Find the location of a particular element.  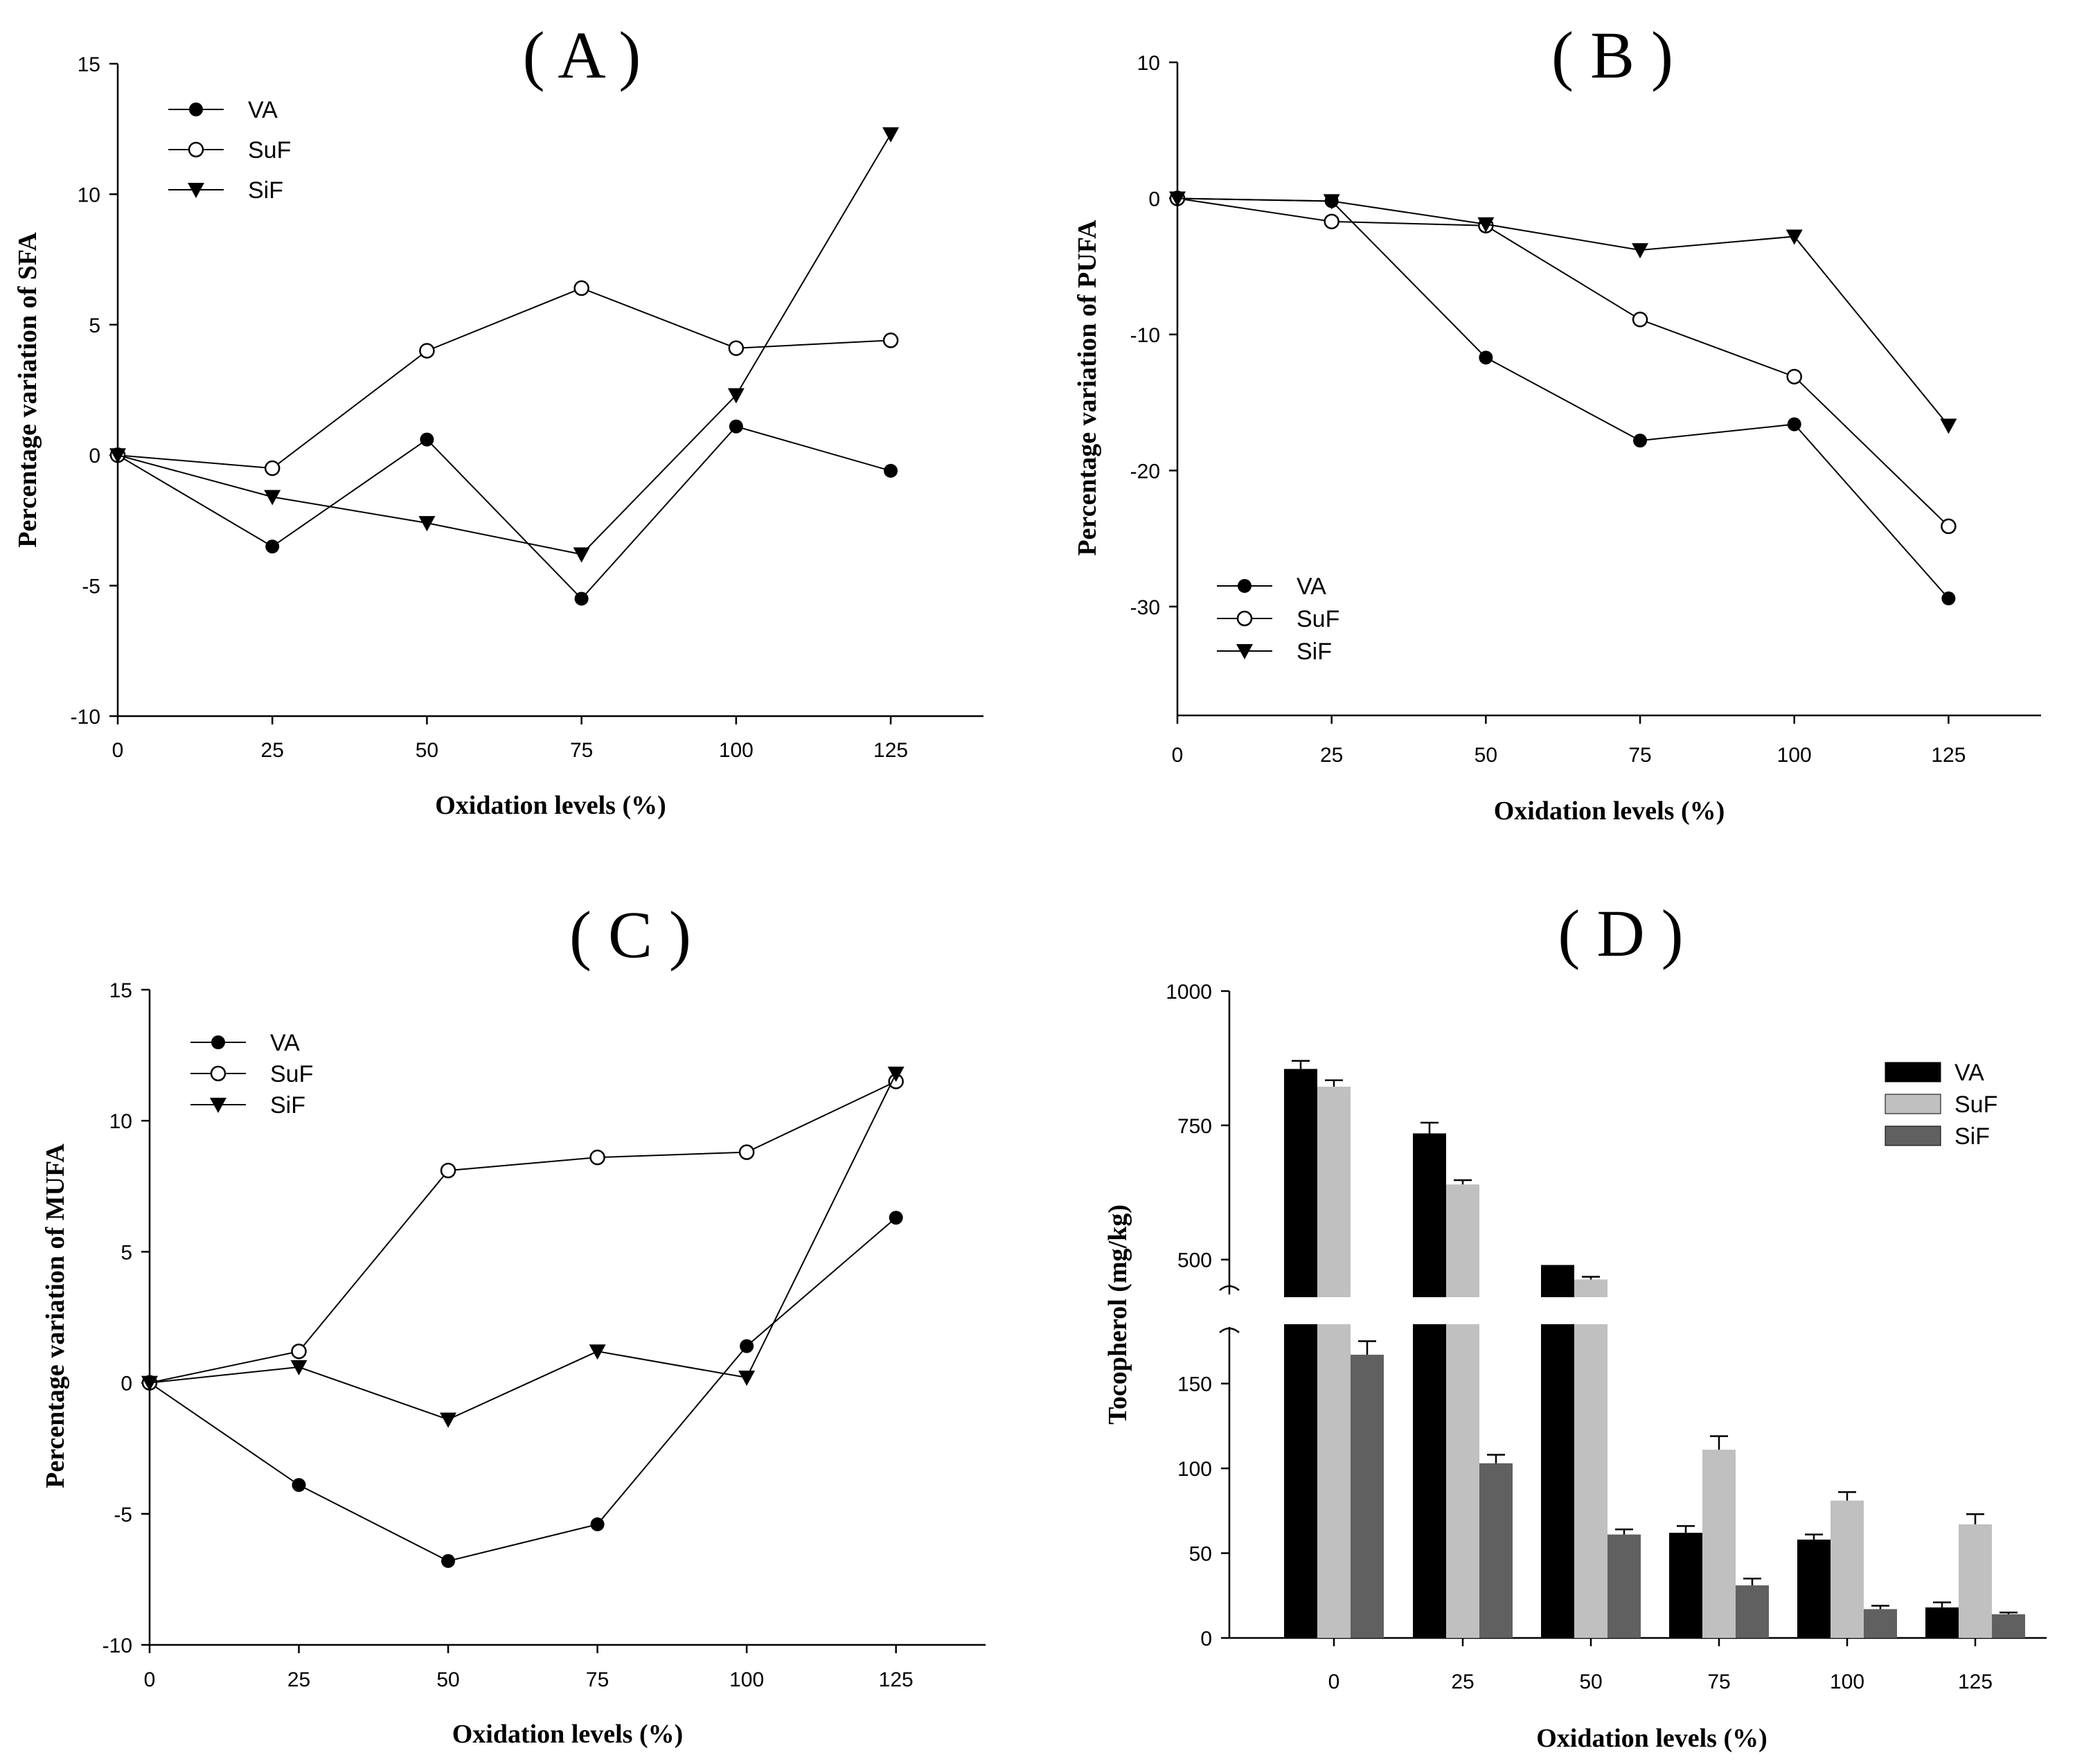

y-tick-label: 1000 is located at coordinates (1189, 993).